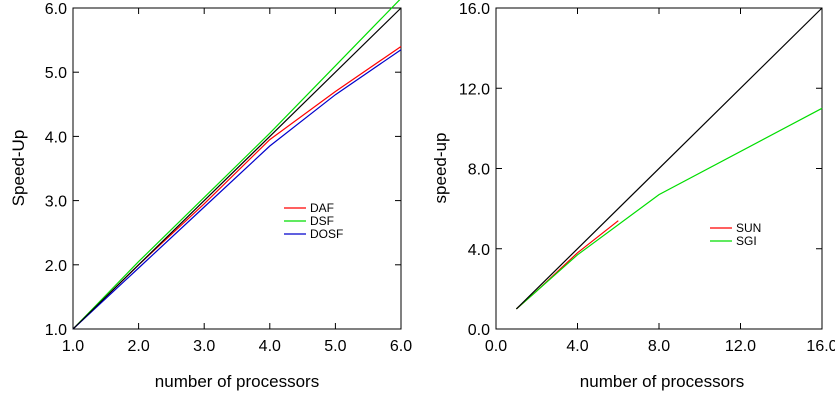 This screenshot has width=835, height=394. Describe the element at coordinates (479, 170) in the screenshot. I see `y-tick-label: 8.0` at that location.